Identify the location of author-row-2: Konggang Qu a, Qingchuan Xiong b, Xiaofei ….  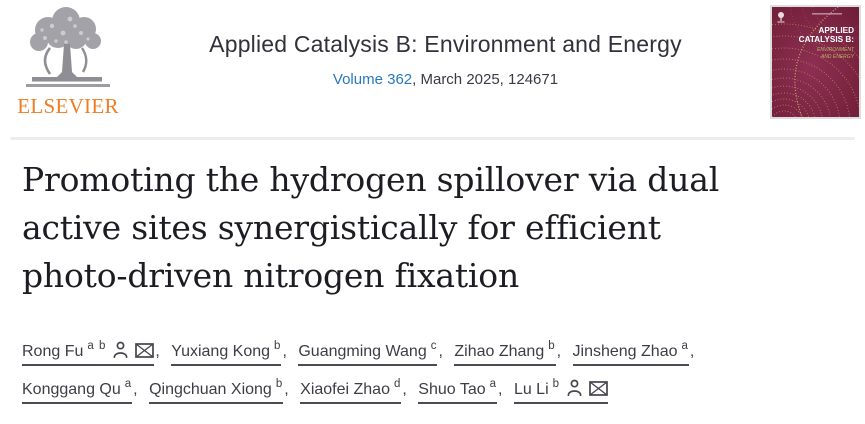
(361, 391).